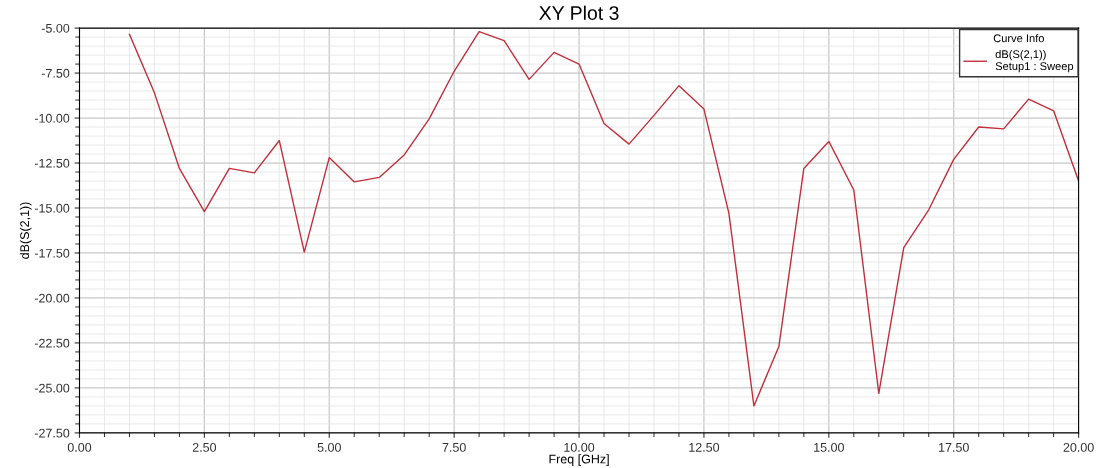 The height and width of the screenshot is (468, 1104). What do you see at coordinates (55, 73) in the screenshot?
I see `y-tick-label: -7.50` at bounding box center [55, 73].